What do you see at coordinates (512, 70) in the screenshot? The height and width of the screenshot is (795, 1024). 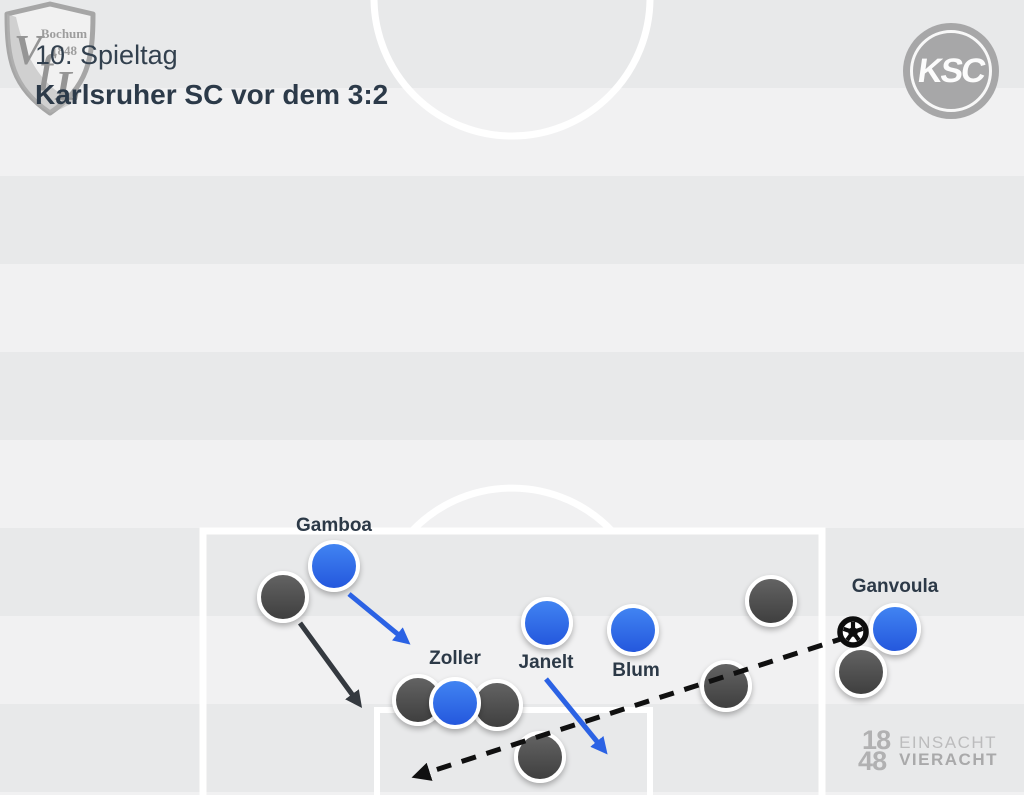 I see `center-circle-line` at bounding box center [512, 70].